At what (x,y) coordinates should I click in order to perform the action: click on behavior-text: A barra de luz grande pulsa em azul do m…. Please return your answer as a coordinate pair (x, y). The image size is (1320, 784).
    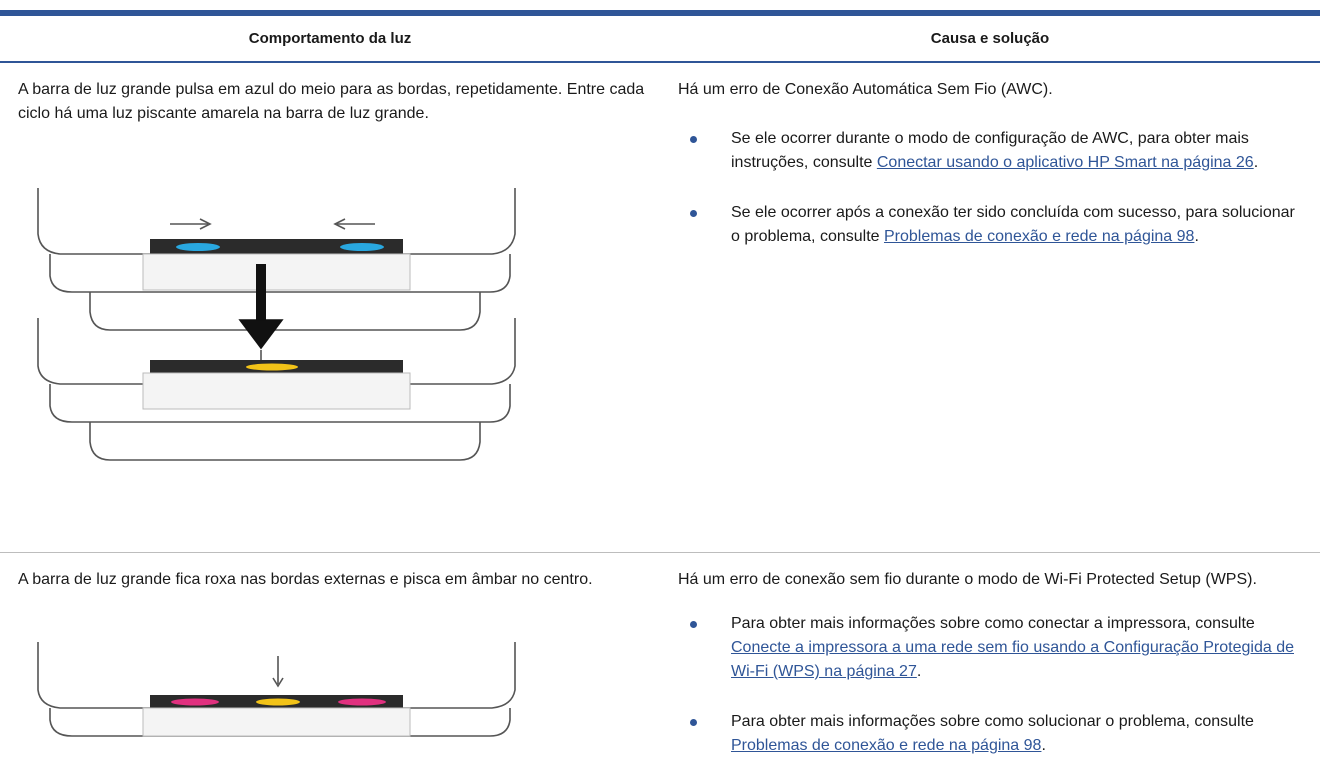
    Looking at the image, I should click on (331, 101).